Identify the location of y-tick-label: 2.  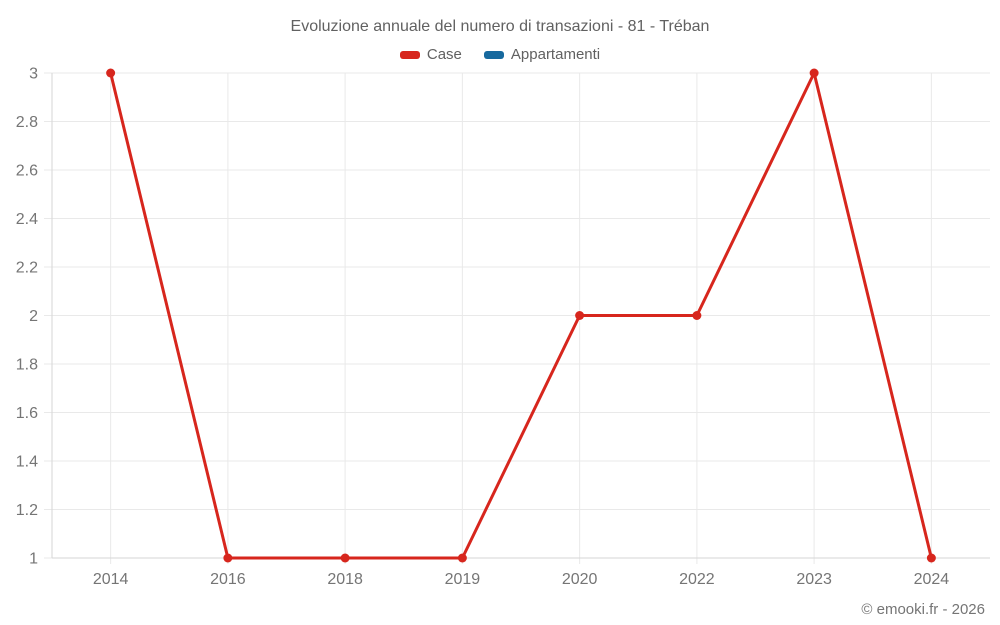
(33, 316).